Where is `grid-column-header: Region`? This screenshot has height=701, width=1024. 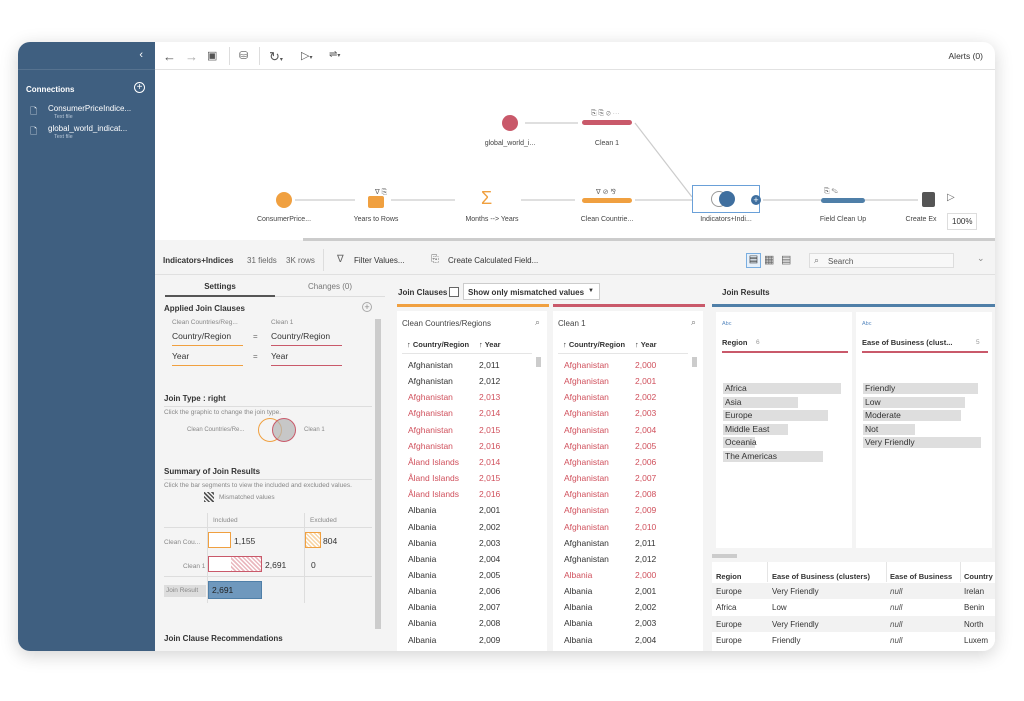 grid-column-header: Region is located at coordinates (729, 576).